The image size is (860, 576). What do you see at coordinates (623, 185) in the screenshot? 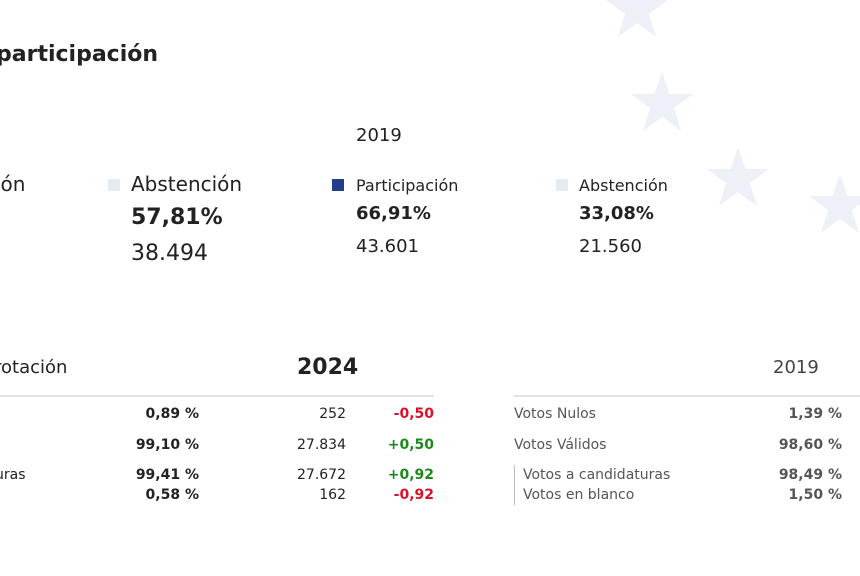
I see `abstention-2019-label: Abstención` at bounding box center [623, 185].